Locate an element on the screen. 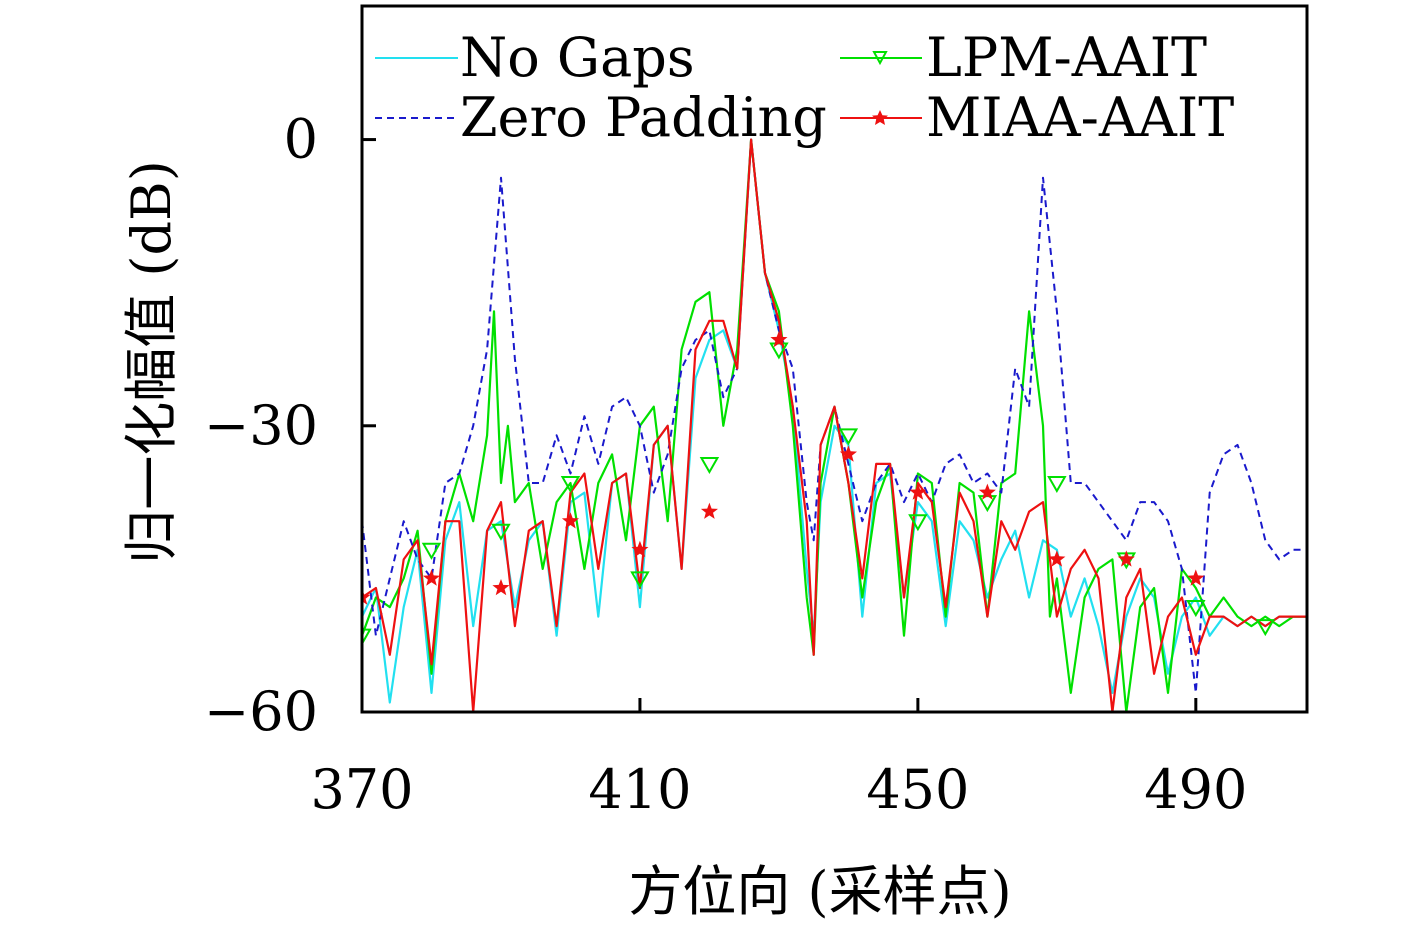 The image size is (1417, 935). x-tick-label-490: 490 is located at coordinates (1195, 789).